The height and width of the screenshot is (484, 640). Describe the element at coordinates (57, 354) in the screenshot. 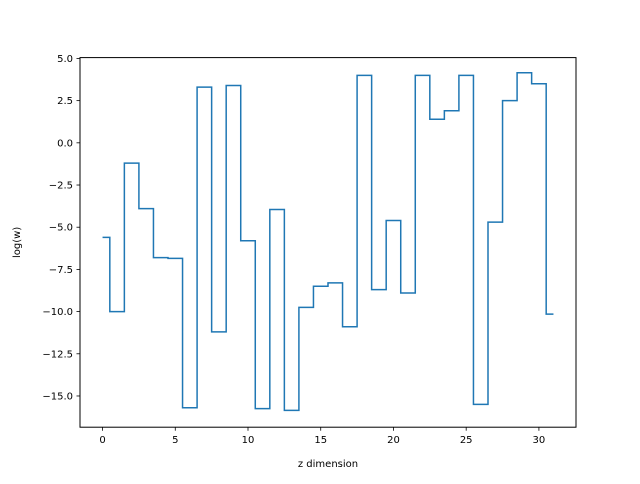

I see `y-tick-label: −12.5` at that location.